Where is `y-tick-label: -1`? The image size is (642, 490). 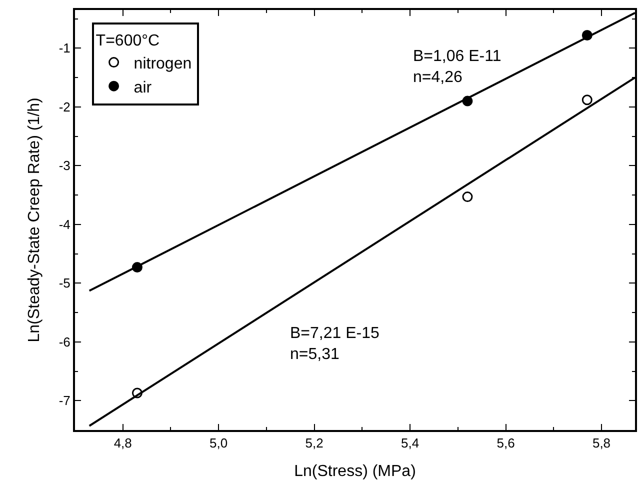
y-tick-label: -1 is located at coordinates (64, 48).